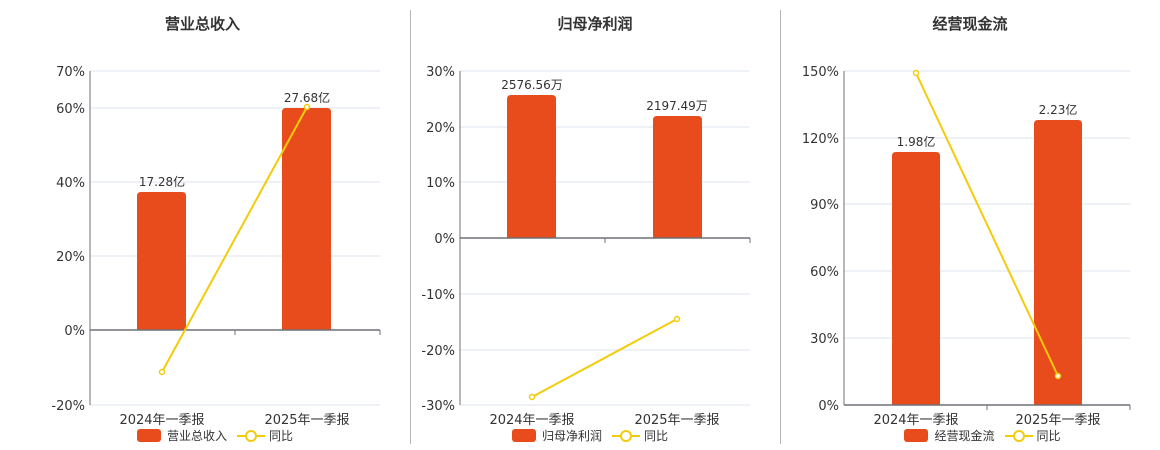 The width and height of the screenshot is (1160, 450). Describe the element at coordinates (307, 97) in the screenshot. I see `svg-text: 27.68亿` at that location.